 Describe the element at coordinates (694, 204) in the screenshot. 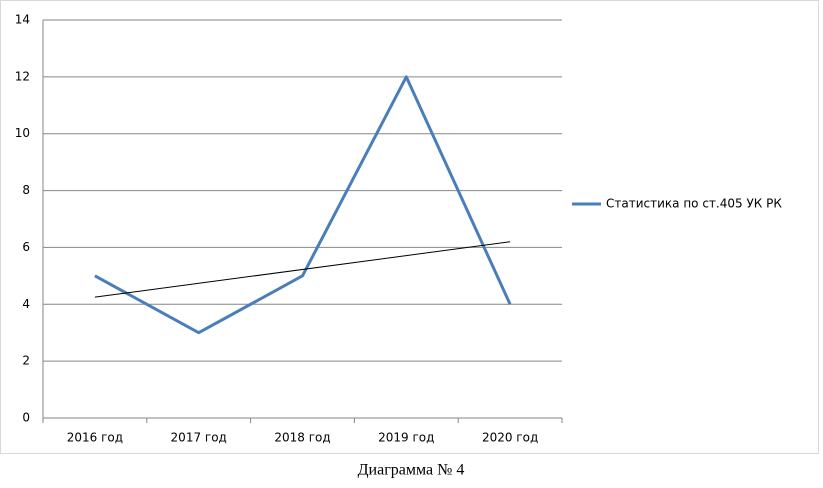

I see `legend-label: Статистика по ст.405 УК РК` at that location.